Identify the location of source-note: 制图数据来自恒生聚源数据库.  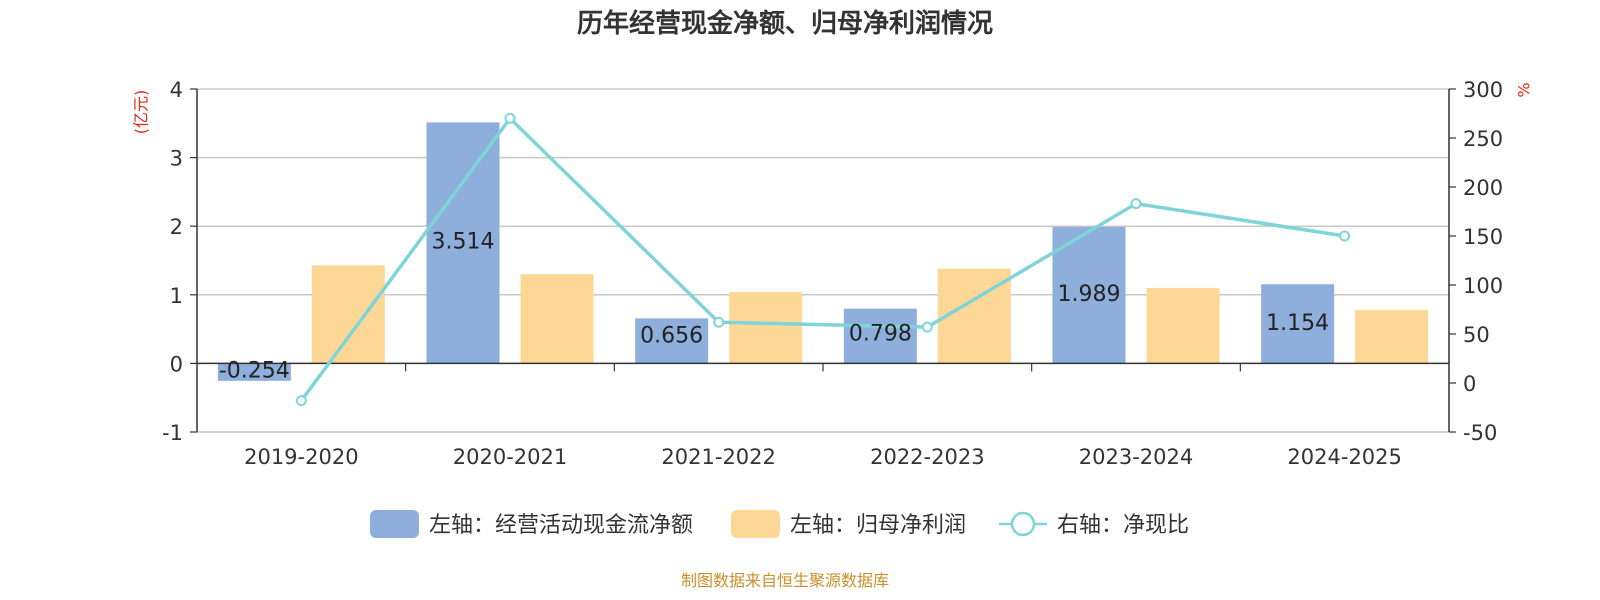
(785, 580).